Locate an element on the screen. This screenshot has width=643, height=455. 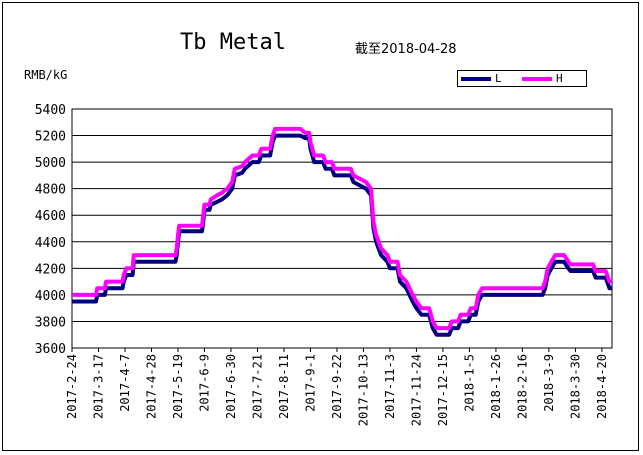
x-tick-label: 2017-8-11 is located at coordinates (284, 386).